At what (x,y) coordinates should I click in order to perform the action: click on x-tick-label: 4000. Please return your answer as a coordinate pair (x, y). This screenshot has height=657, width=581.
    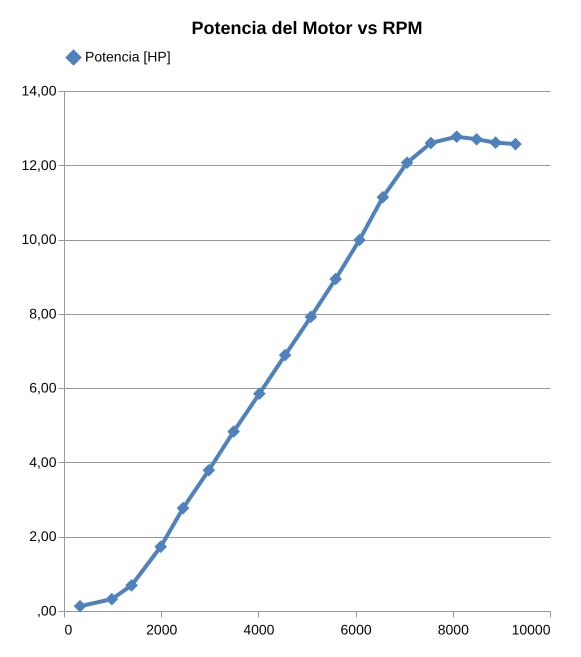
    Looking at the image, I should click on (259, 630).